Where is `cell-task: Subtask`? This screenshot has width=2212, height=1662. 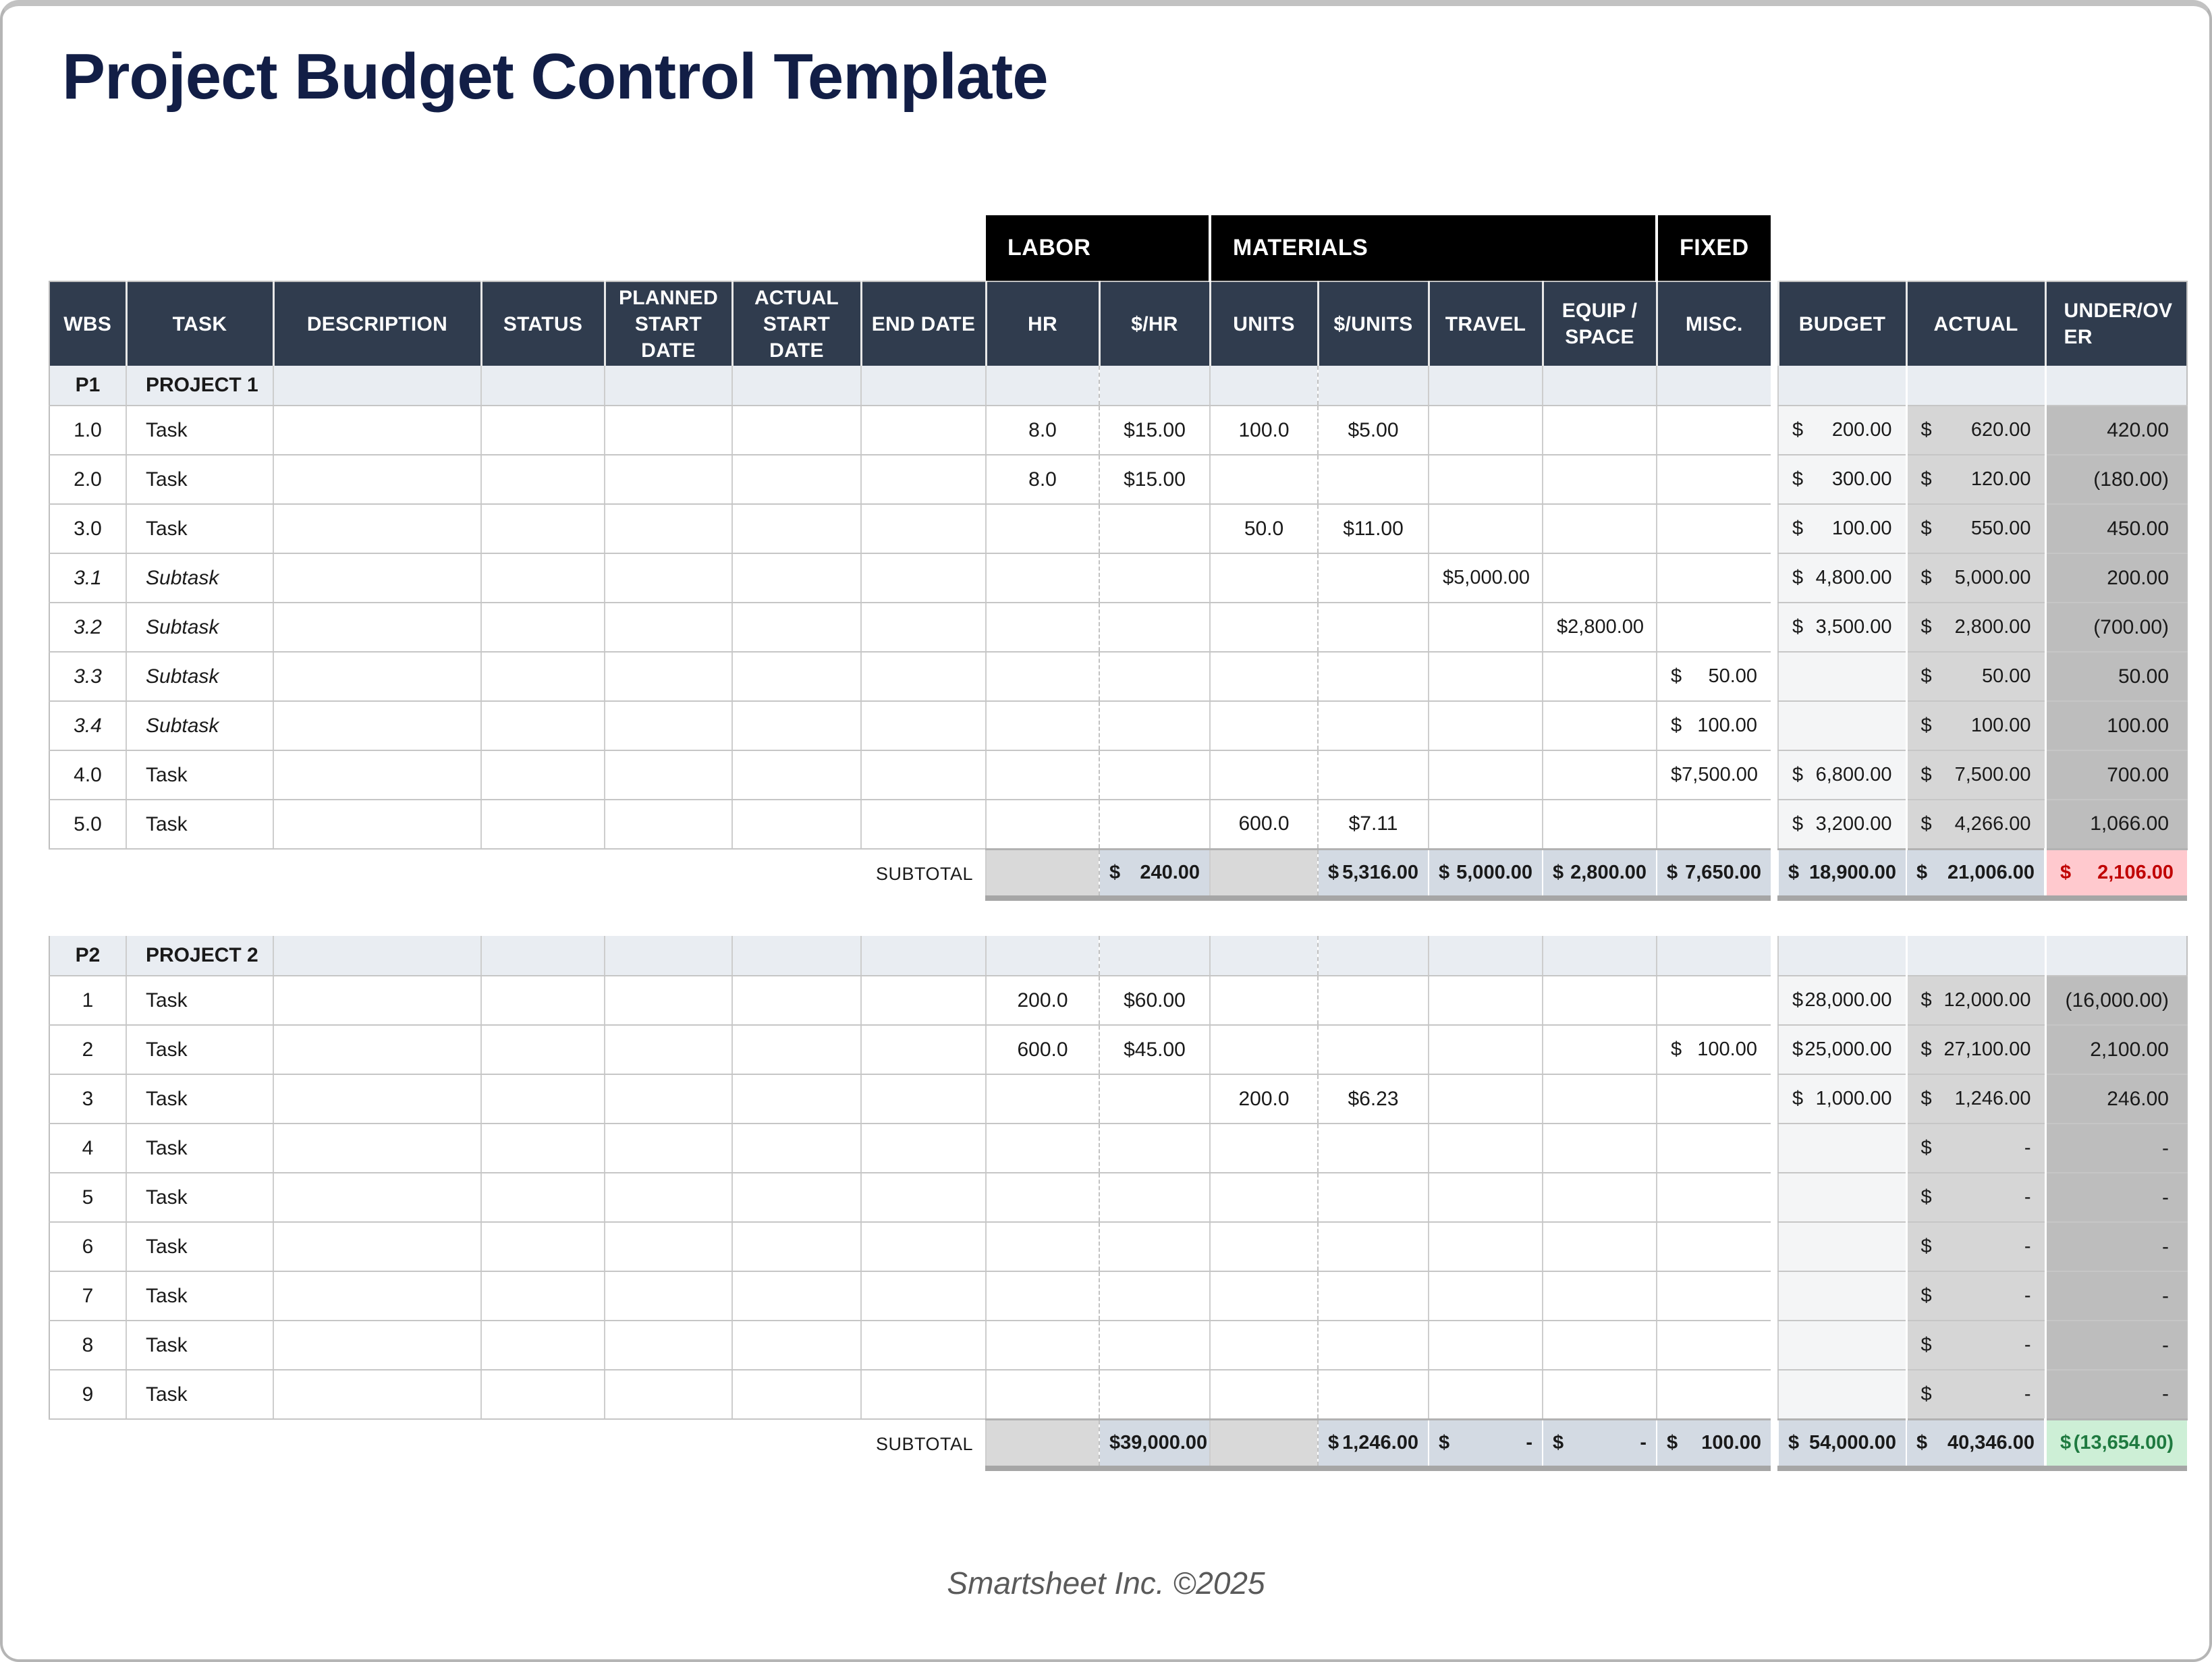
cell-task: Subtask is located at coordinates (199, 628).